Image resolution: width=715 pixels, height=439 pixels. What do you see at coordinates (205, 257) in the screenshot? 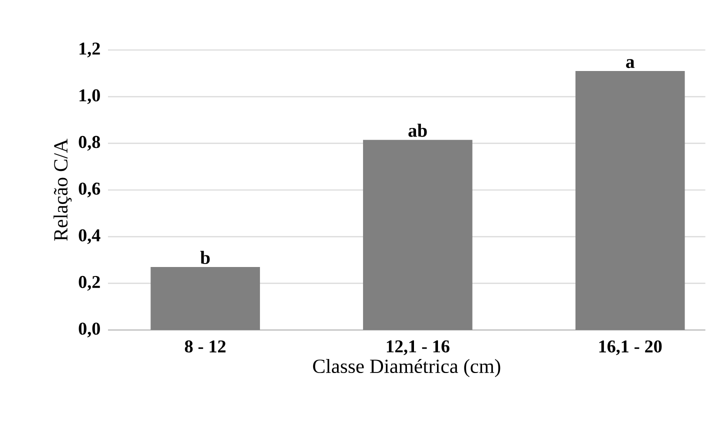
I see `annotation: b` at bounding box center [205, 257].